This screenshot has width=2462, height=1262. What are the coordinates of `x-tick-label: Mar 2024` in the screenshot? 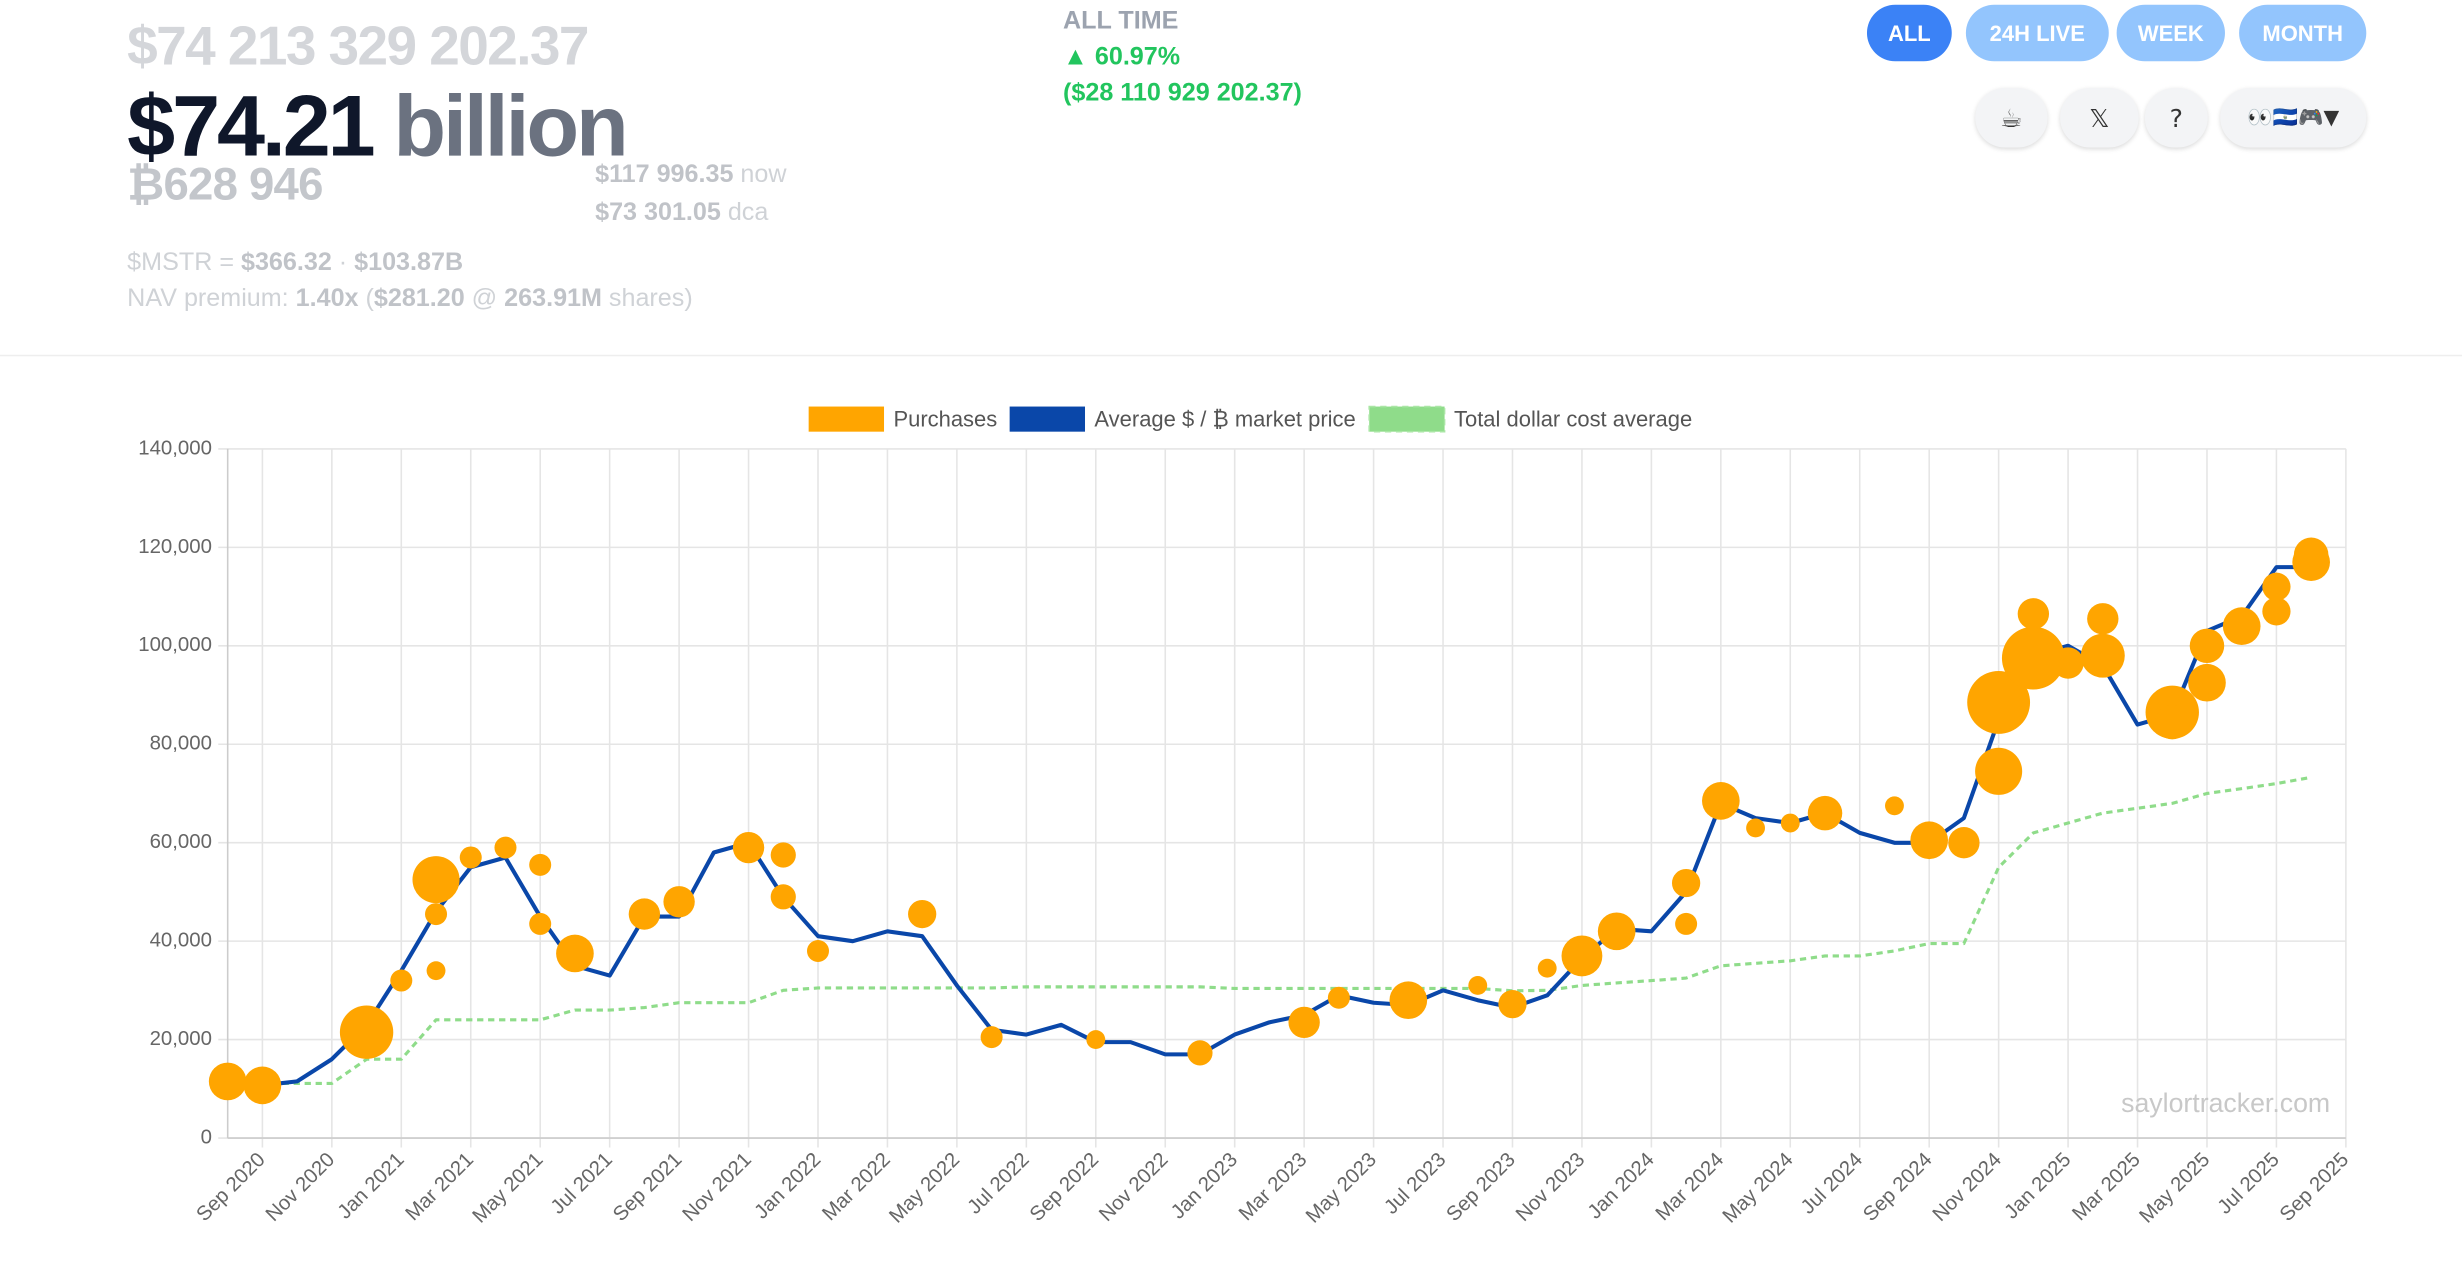 It's located at (1690, 1187).